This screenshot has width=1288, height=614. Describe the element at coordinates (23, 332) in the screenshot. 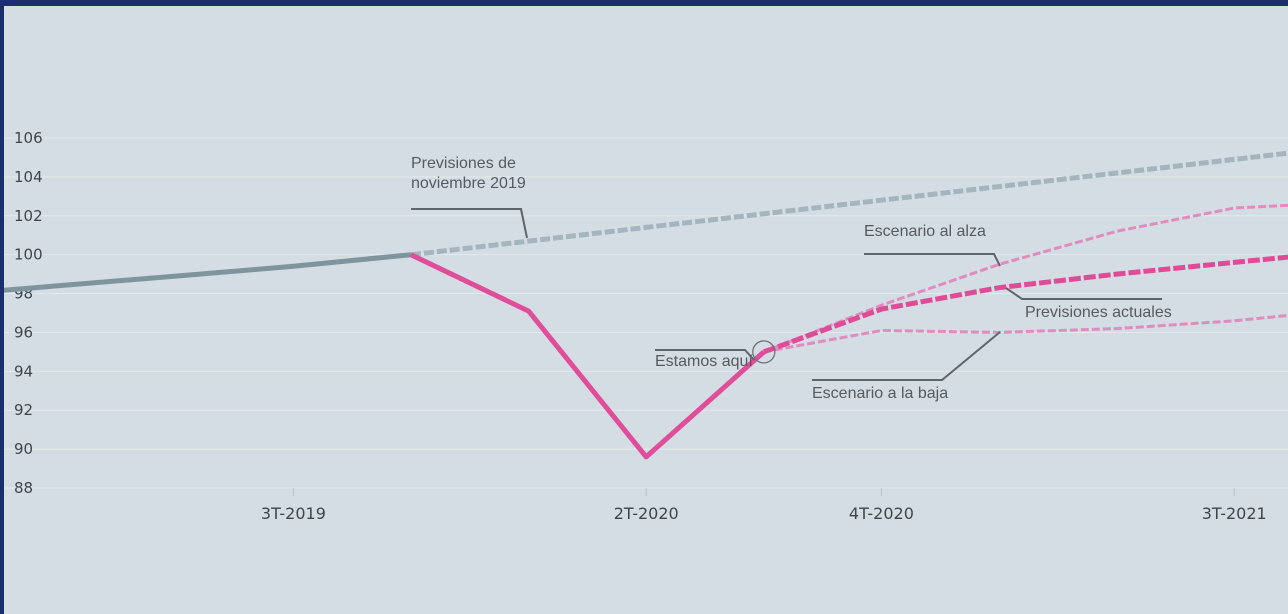

I see `y-tick-label: 96` at that location.